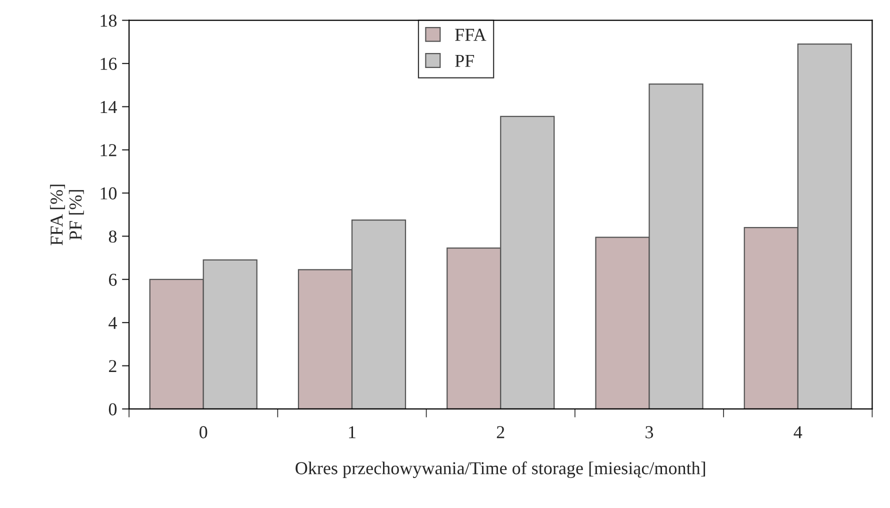 The width and height of the screenshot is (890, 508). Describe the element at coordinates (204, 432) in the screenshot. I see `x-tick-label: 0` at that location.